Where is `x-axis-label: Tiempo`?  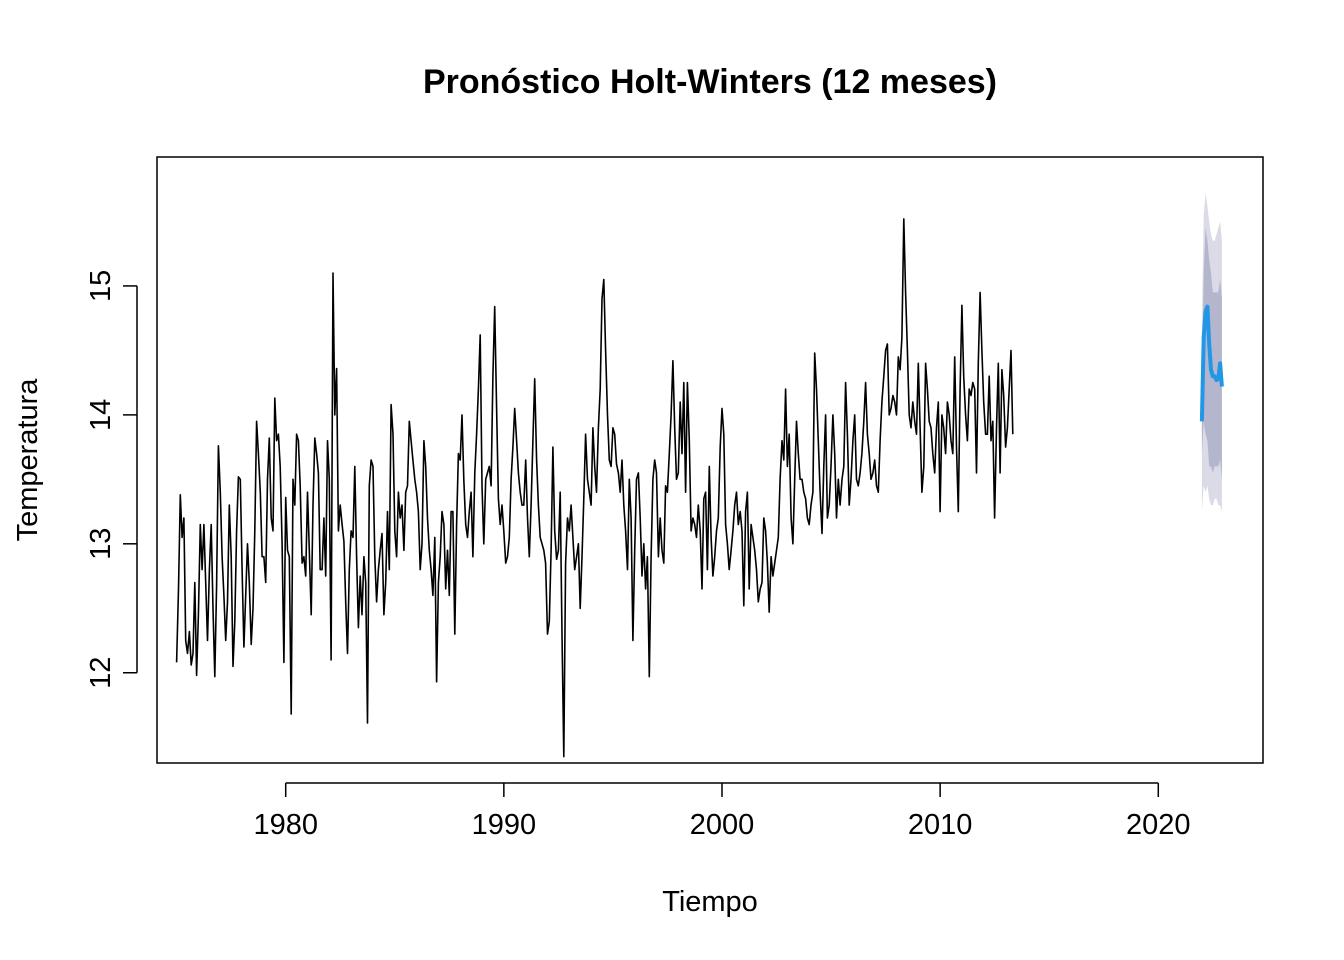 x-axis-label: Tiempo is located at coordinates (710, 902).